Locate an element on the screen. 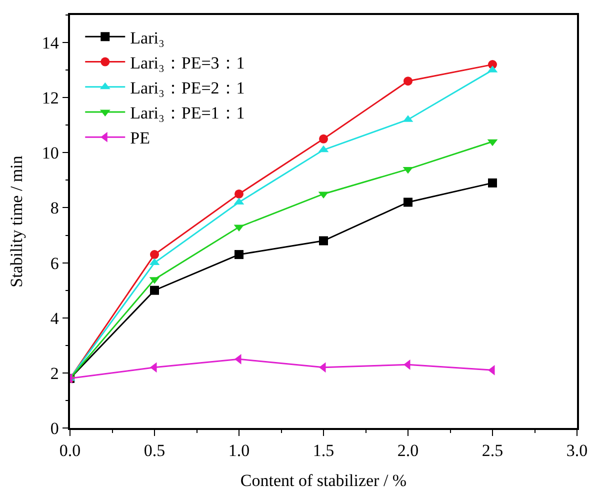 The width and height of the screenshot is (600, 499). legend-label: PE is located at coordinates (140, 138).